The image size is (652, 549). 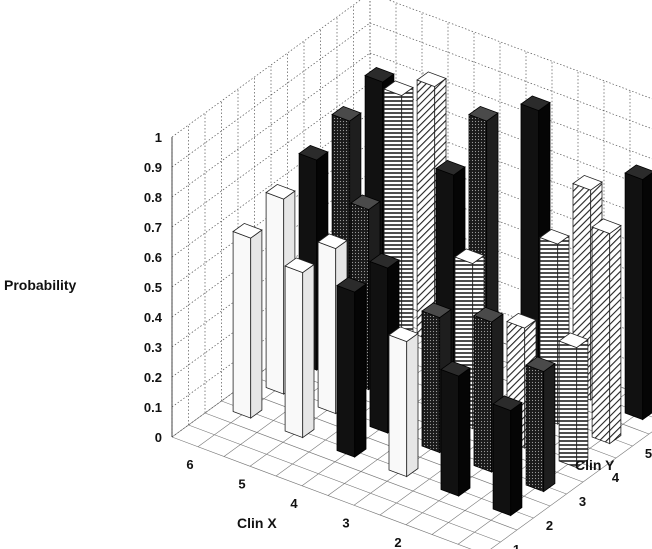 I want to click on x-tick-label: 5, so click(x=241, y=483).